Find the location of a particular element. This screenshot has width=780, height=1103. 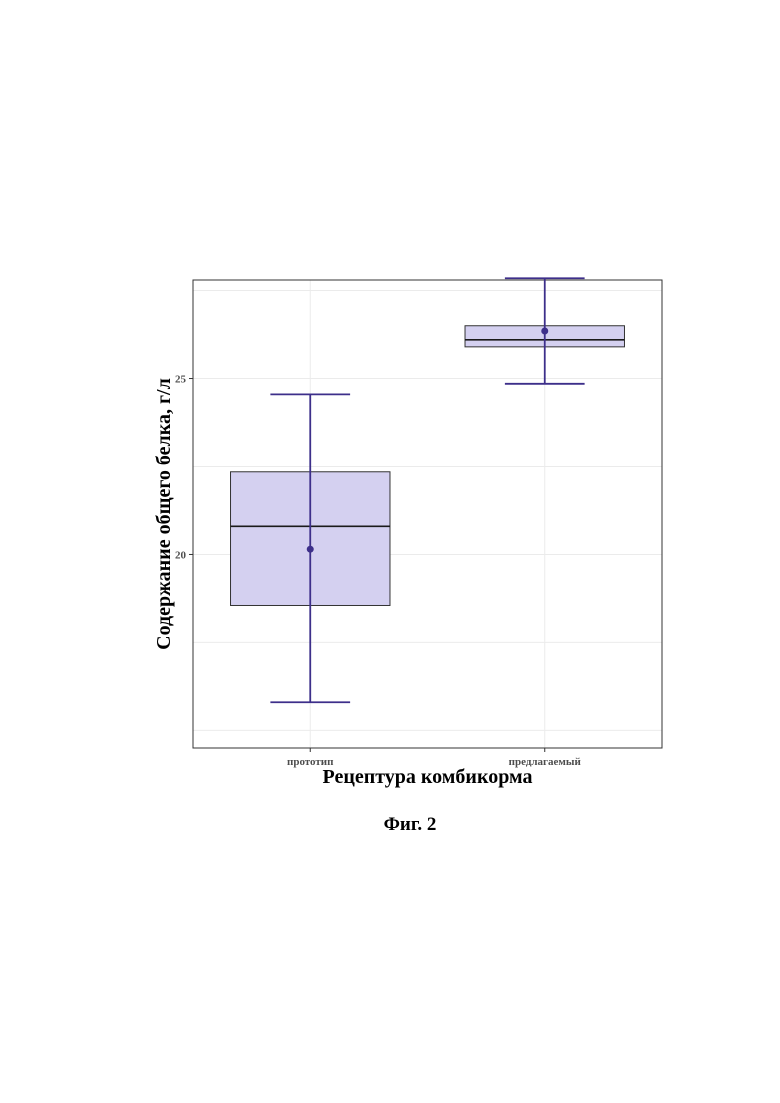

y-axis-ticks: 2025 is located at coordinates (184, 468).